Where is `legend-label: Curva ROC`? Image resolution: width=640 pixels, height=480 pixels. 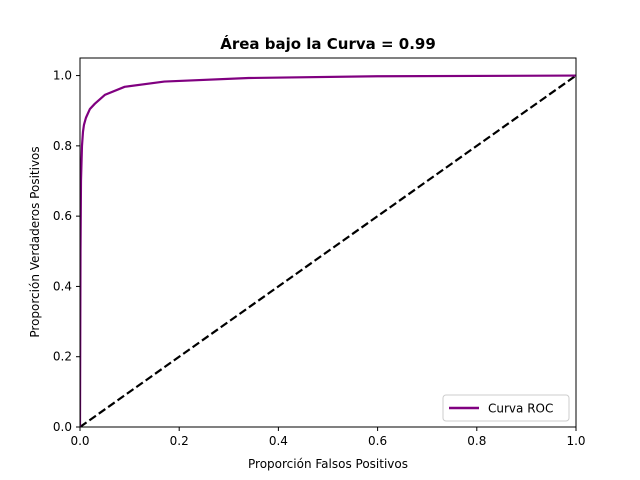 legend-label: Curva ROC is located at coordinates (520, 409).